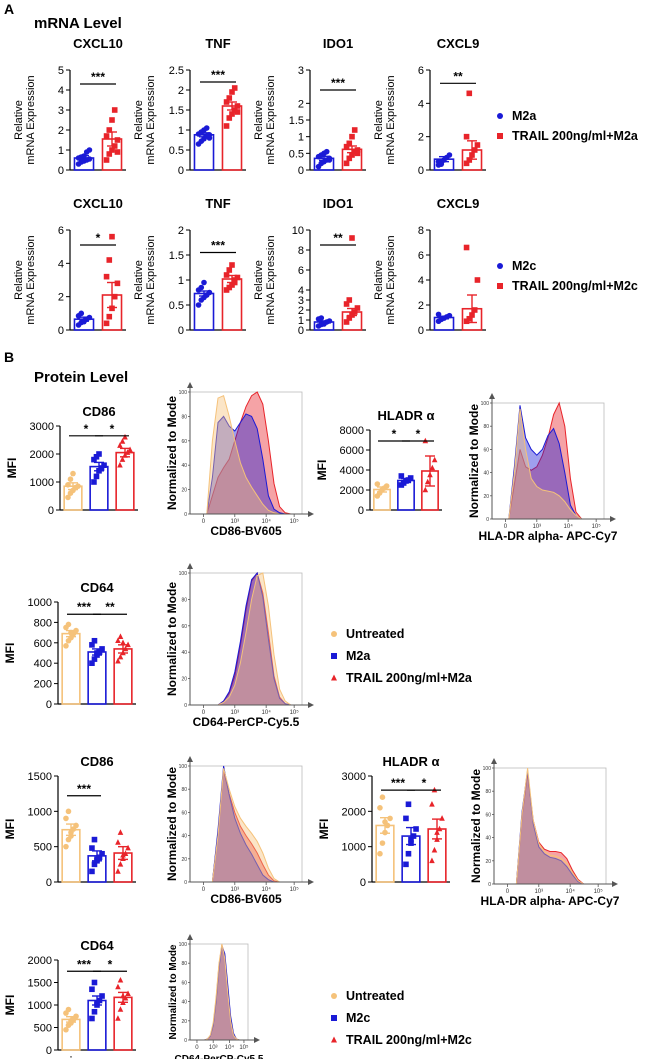  I want to click on legend-prot_m2a: Untreated M2a TRAIL 200ng/ml+M2a, so click(402, 656).